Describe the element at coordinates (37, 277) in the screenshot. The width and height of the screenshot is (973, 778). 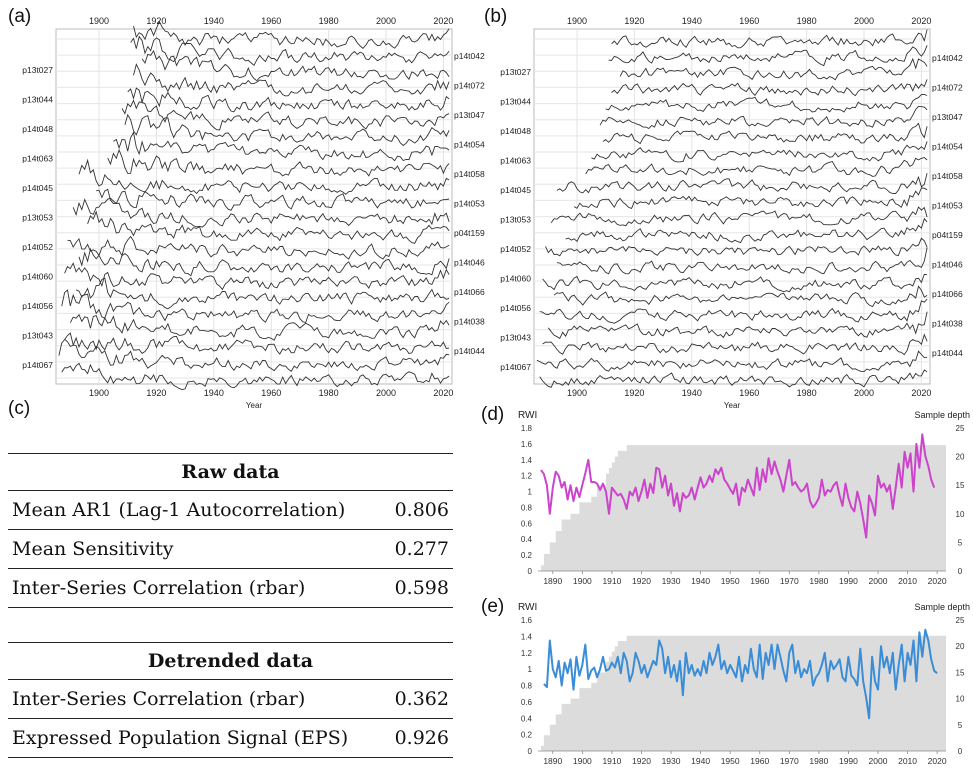
I see `series-label-left: p14t060` at that location.